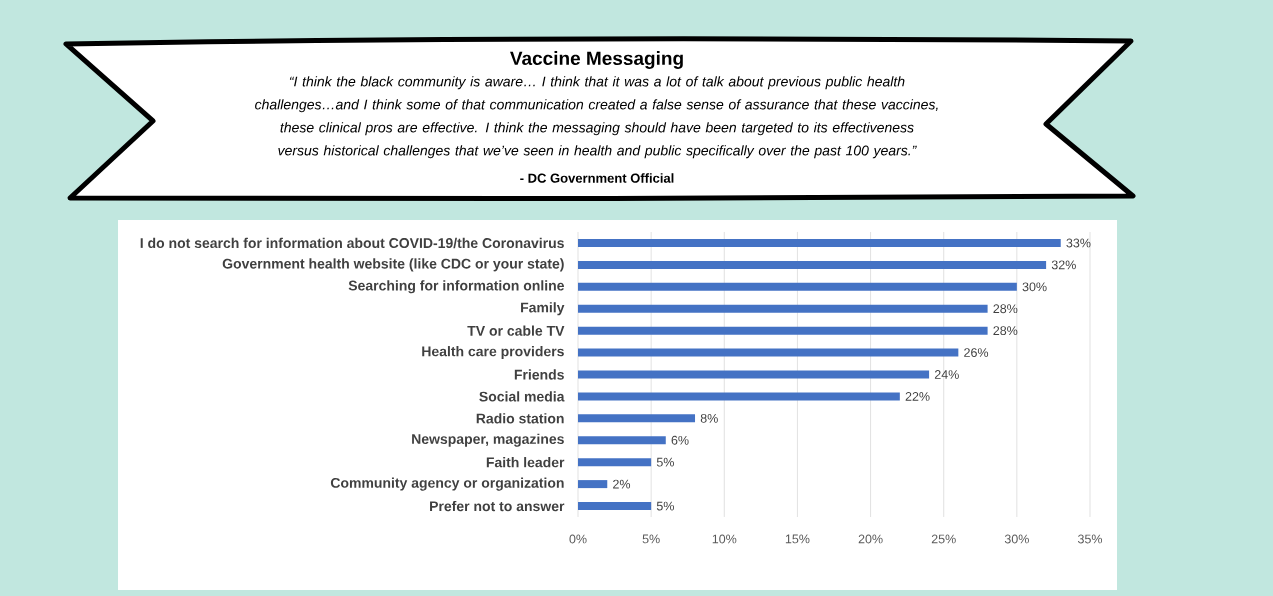  I want to click on y-tick-label: Community agency or organization, so click(447, 484).